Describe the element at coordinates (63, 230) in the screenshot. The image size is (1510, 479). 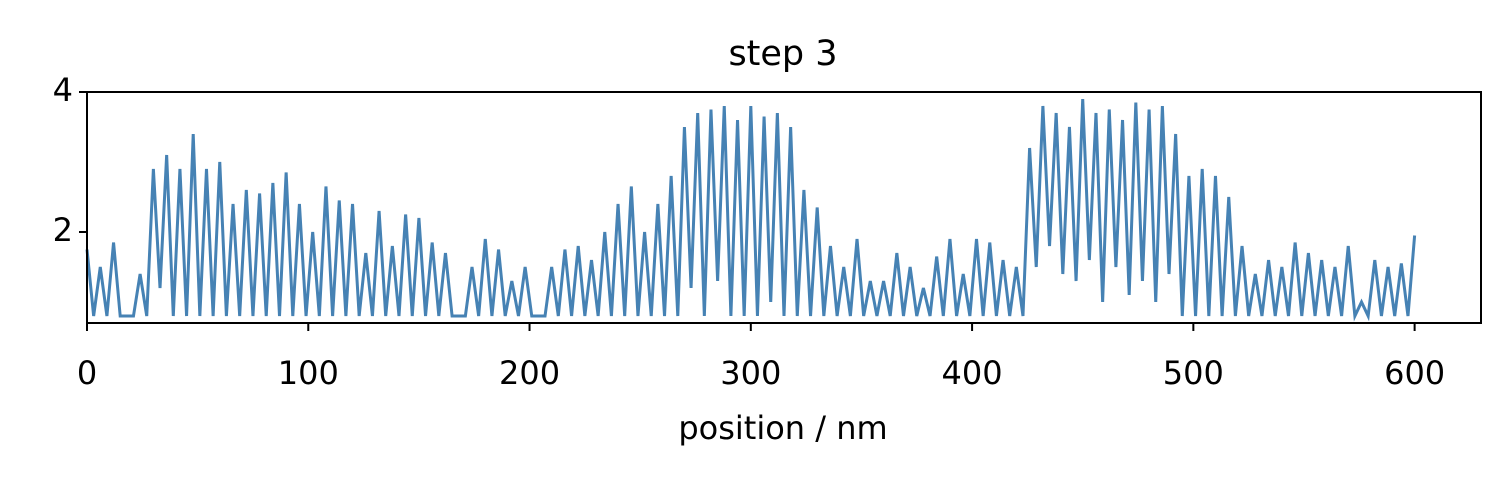
I see `y-tick-label: 2` at that location.